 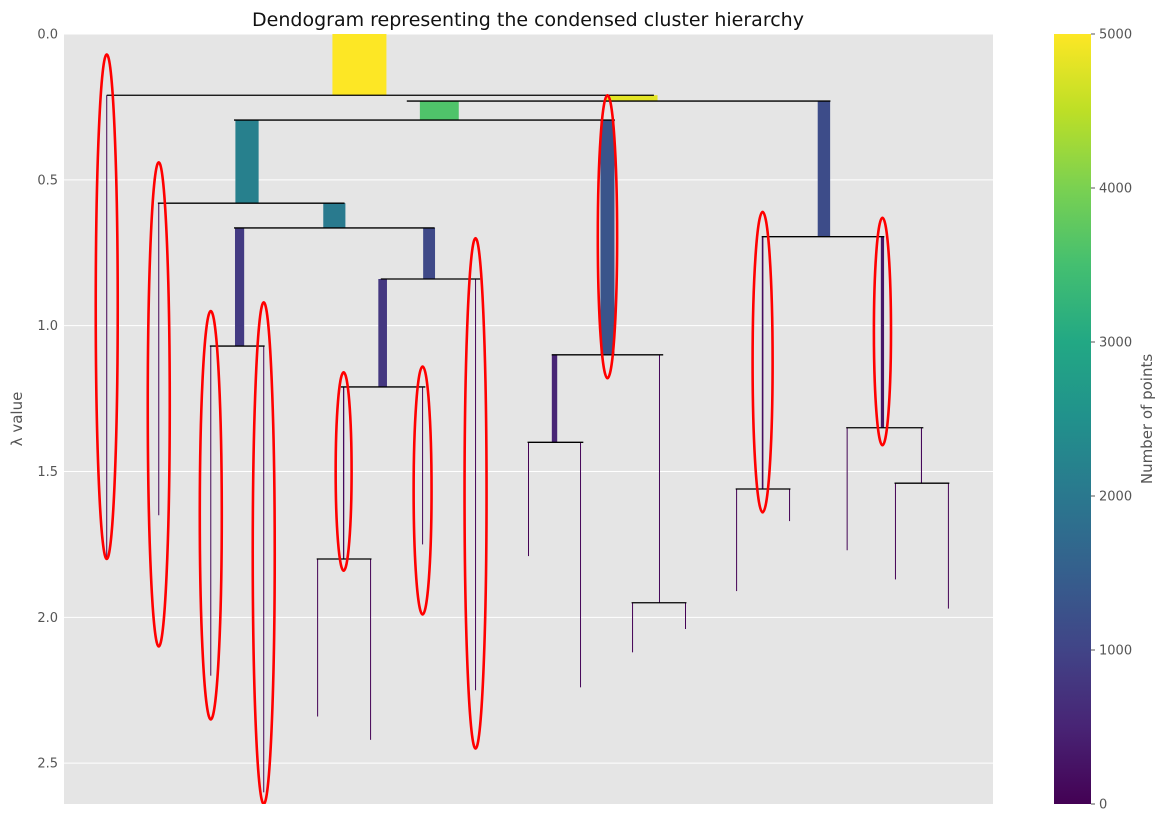 What do you see at coordinates (47, 35) in the screenshot?
I see `y-tick-label: 0.0` at bounding box center [47, 35].